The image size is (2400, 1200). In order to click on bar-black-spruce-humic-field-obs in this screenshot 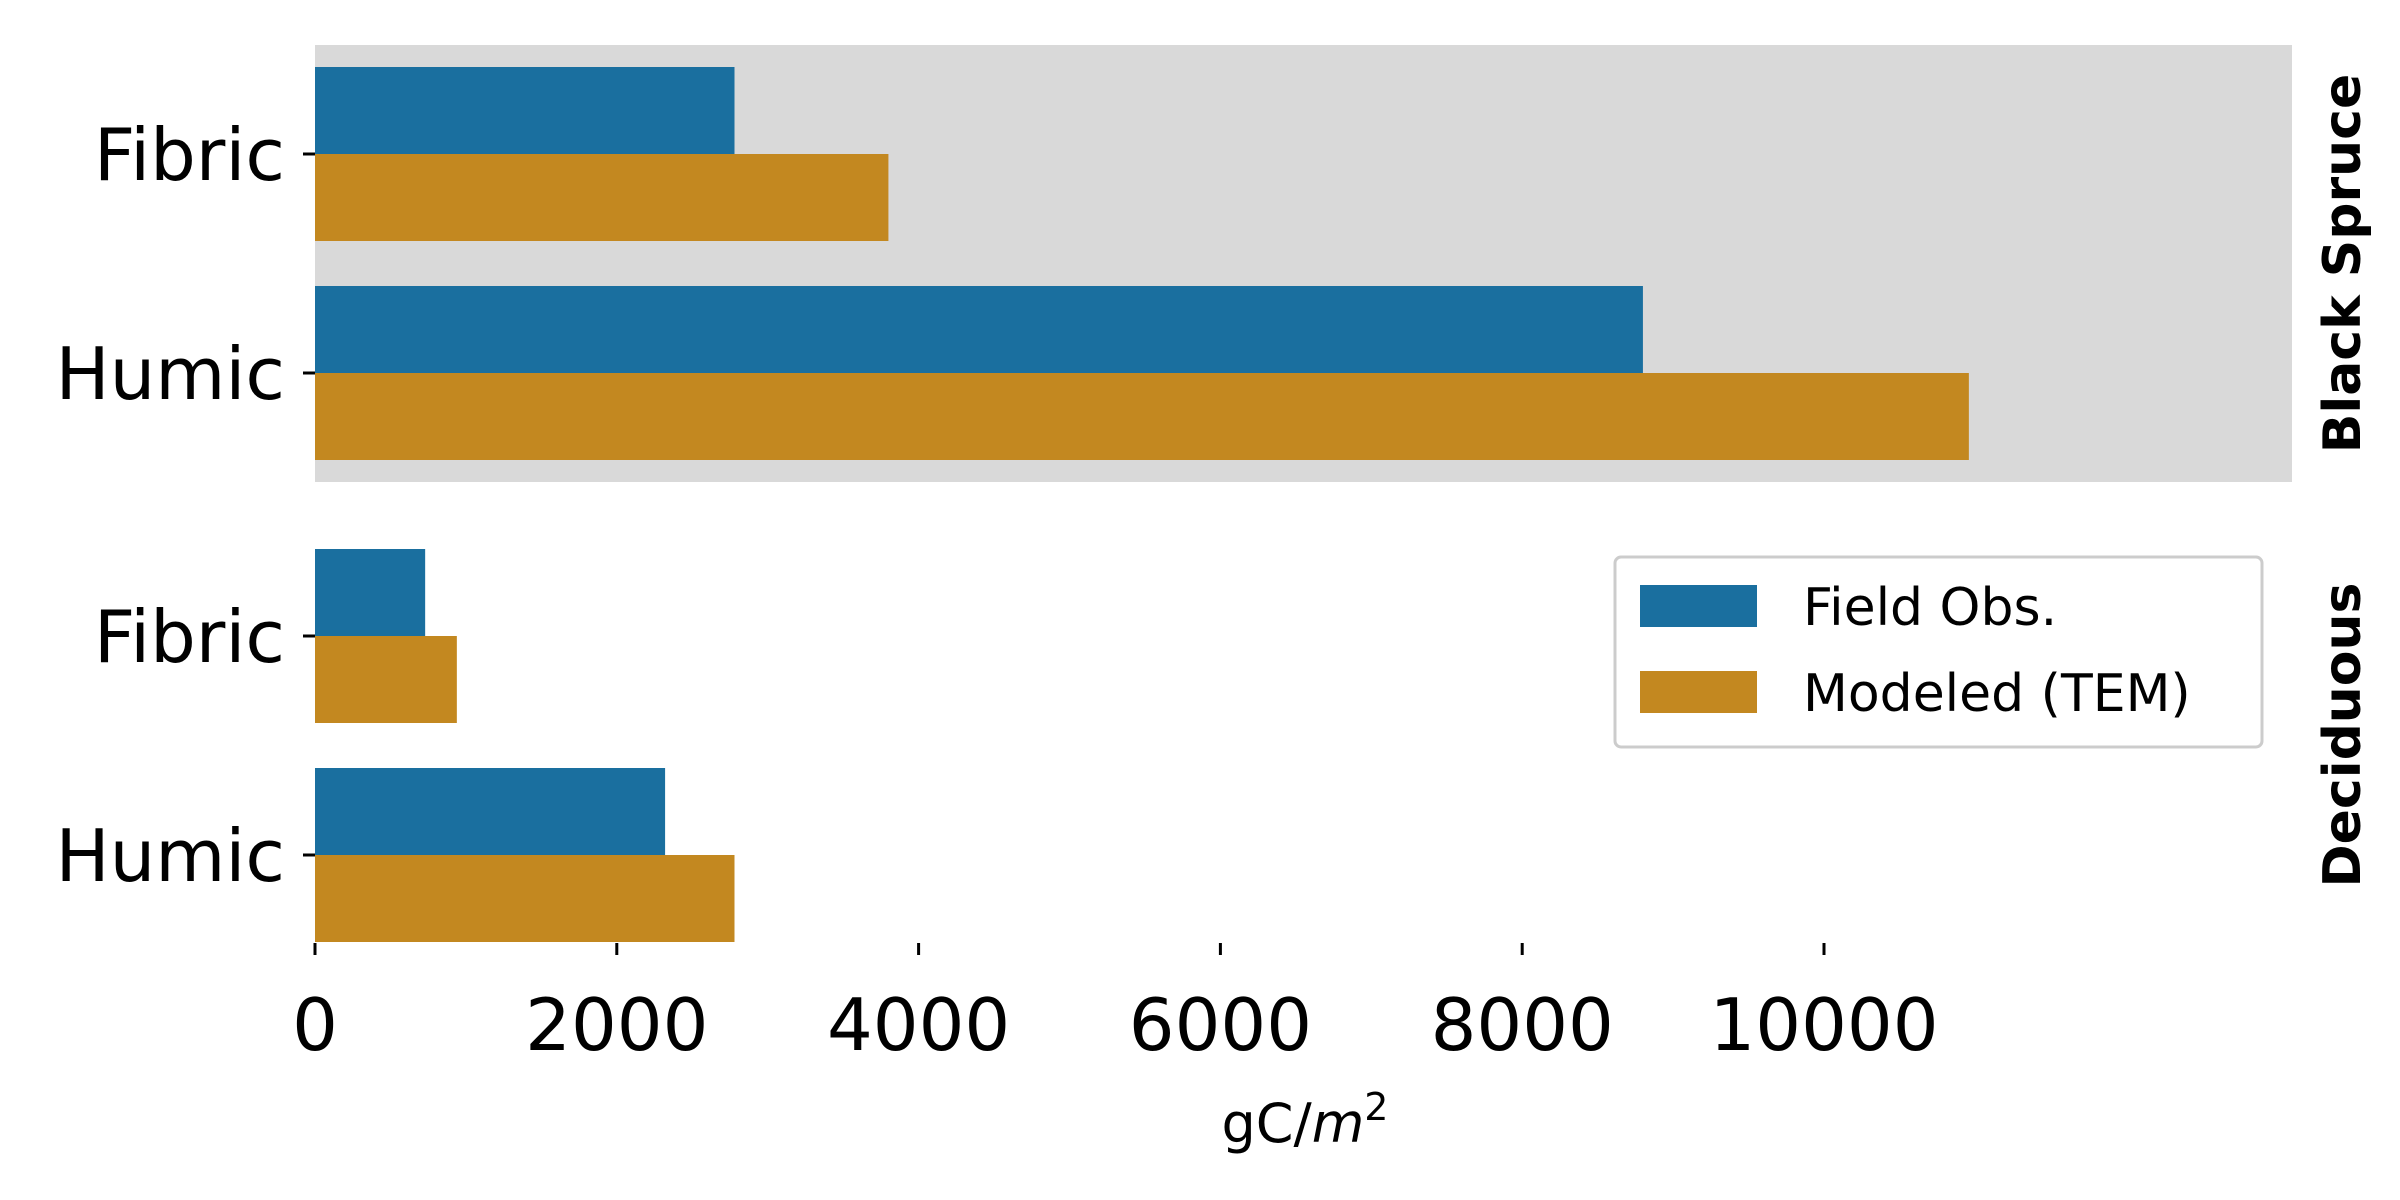, I will do `click(979, 329)`.